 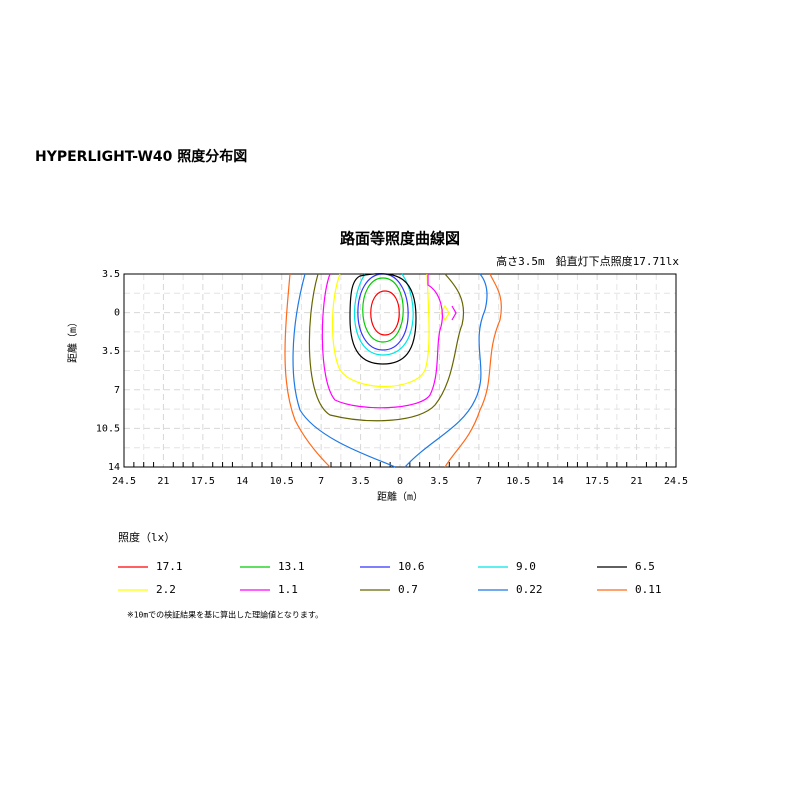 I want to click on x-tick-label: 0, so click(x=400, y=481).